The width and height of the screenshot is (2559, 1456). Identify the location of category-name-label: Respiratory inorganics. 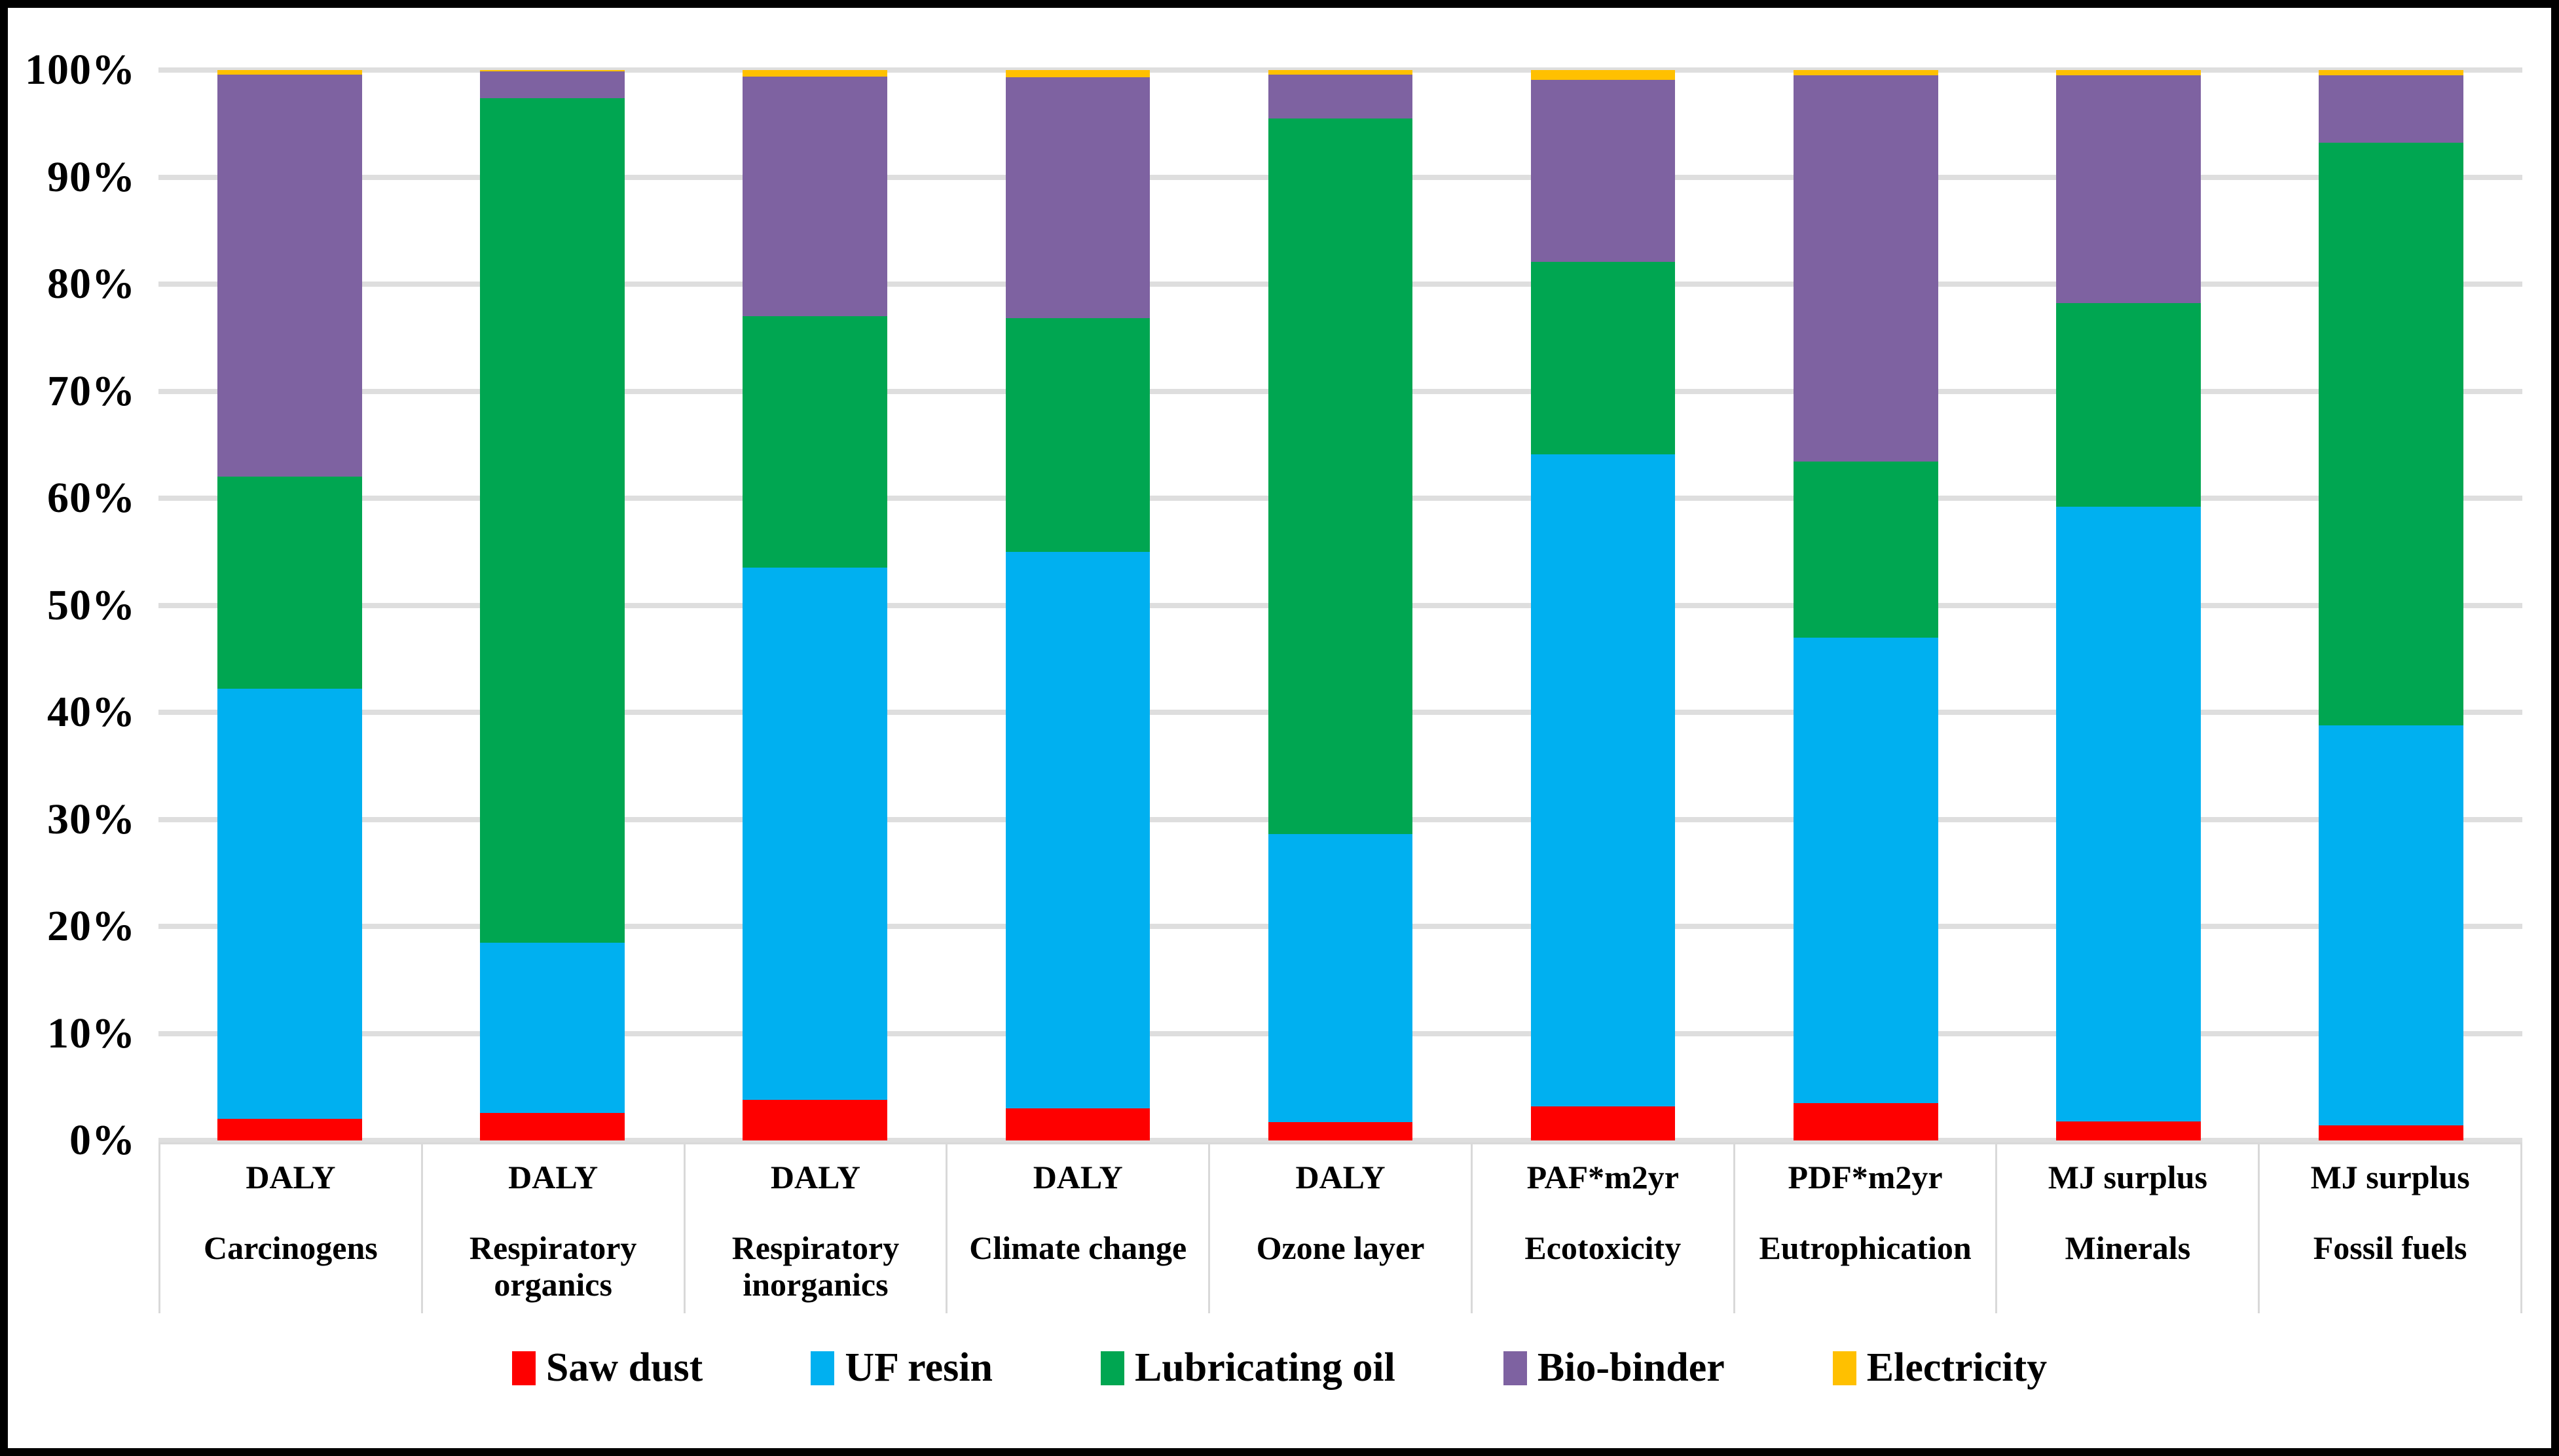
(815, 1266).